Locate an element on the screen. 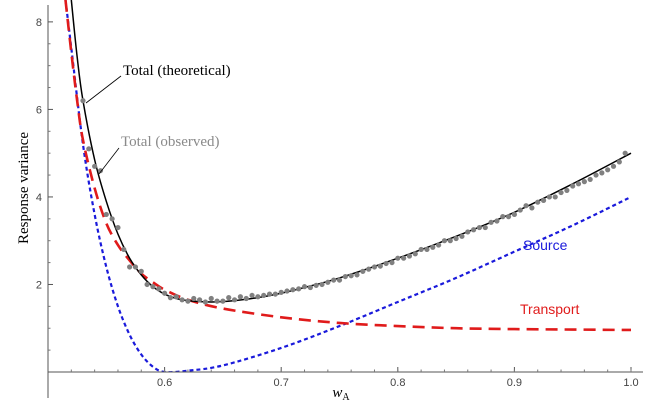 Image resolution: width=651 pixels, height=404 pixels. x-tick-label: 0.8 is located at coordinates (397, 383).